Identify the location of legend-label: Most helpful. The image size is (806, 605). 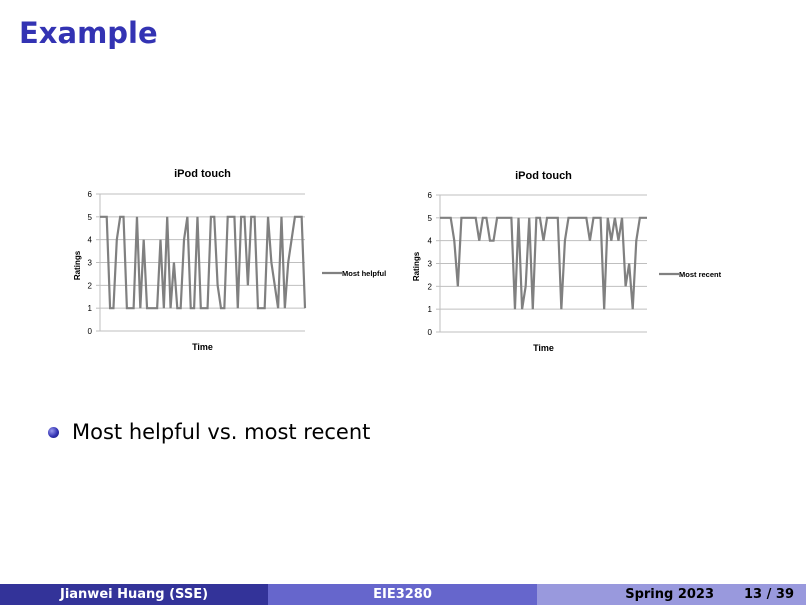
(364, 273).